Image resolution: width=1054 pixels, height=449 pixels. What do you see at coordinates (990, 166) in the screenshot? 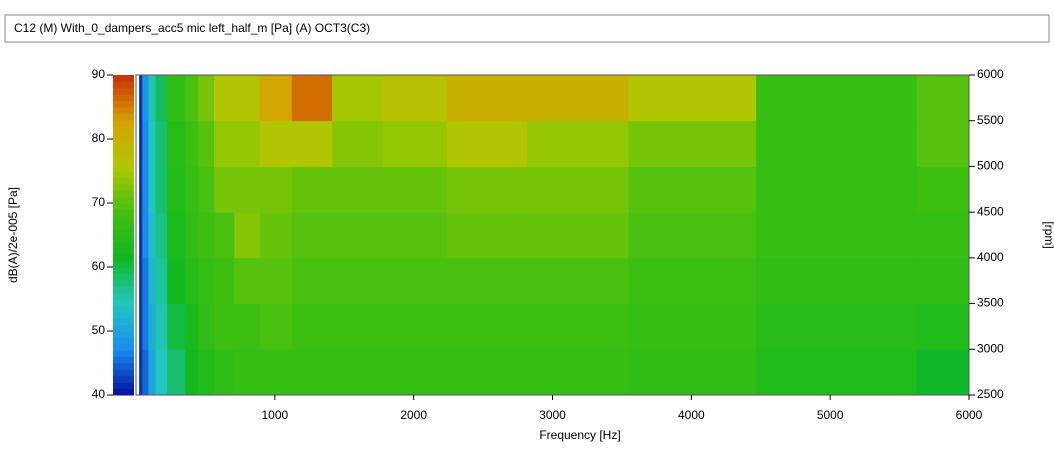
I see `y2-tick-label: 5000` at bounding box center [990, 166].